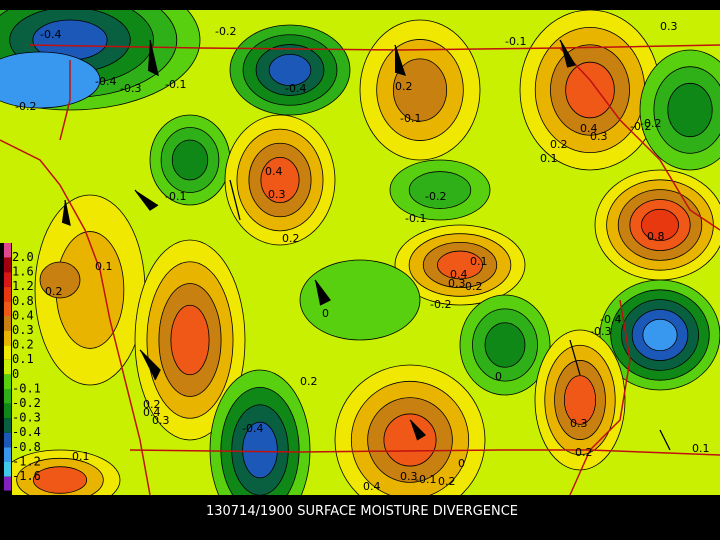  What do you see at coordinates (26, 447) in the screenshot?
I see `legend-label: -0.8` at bounding box center [26, 447].